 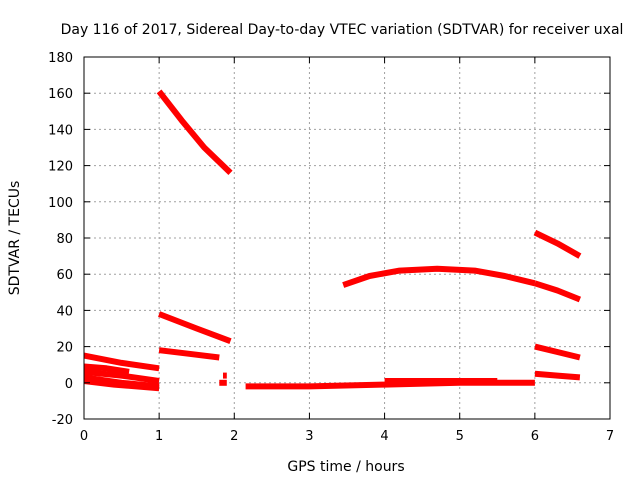 I want to click on x-tick-label: 0, so click(x=84, y=436).